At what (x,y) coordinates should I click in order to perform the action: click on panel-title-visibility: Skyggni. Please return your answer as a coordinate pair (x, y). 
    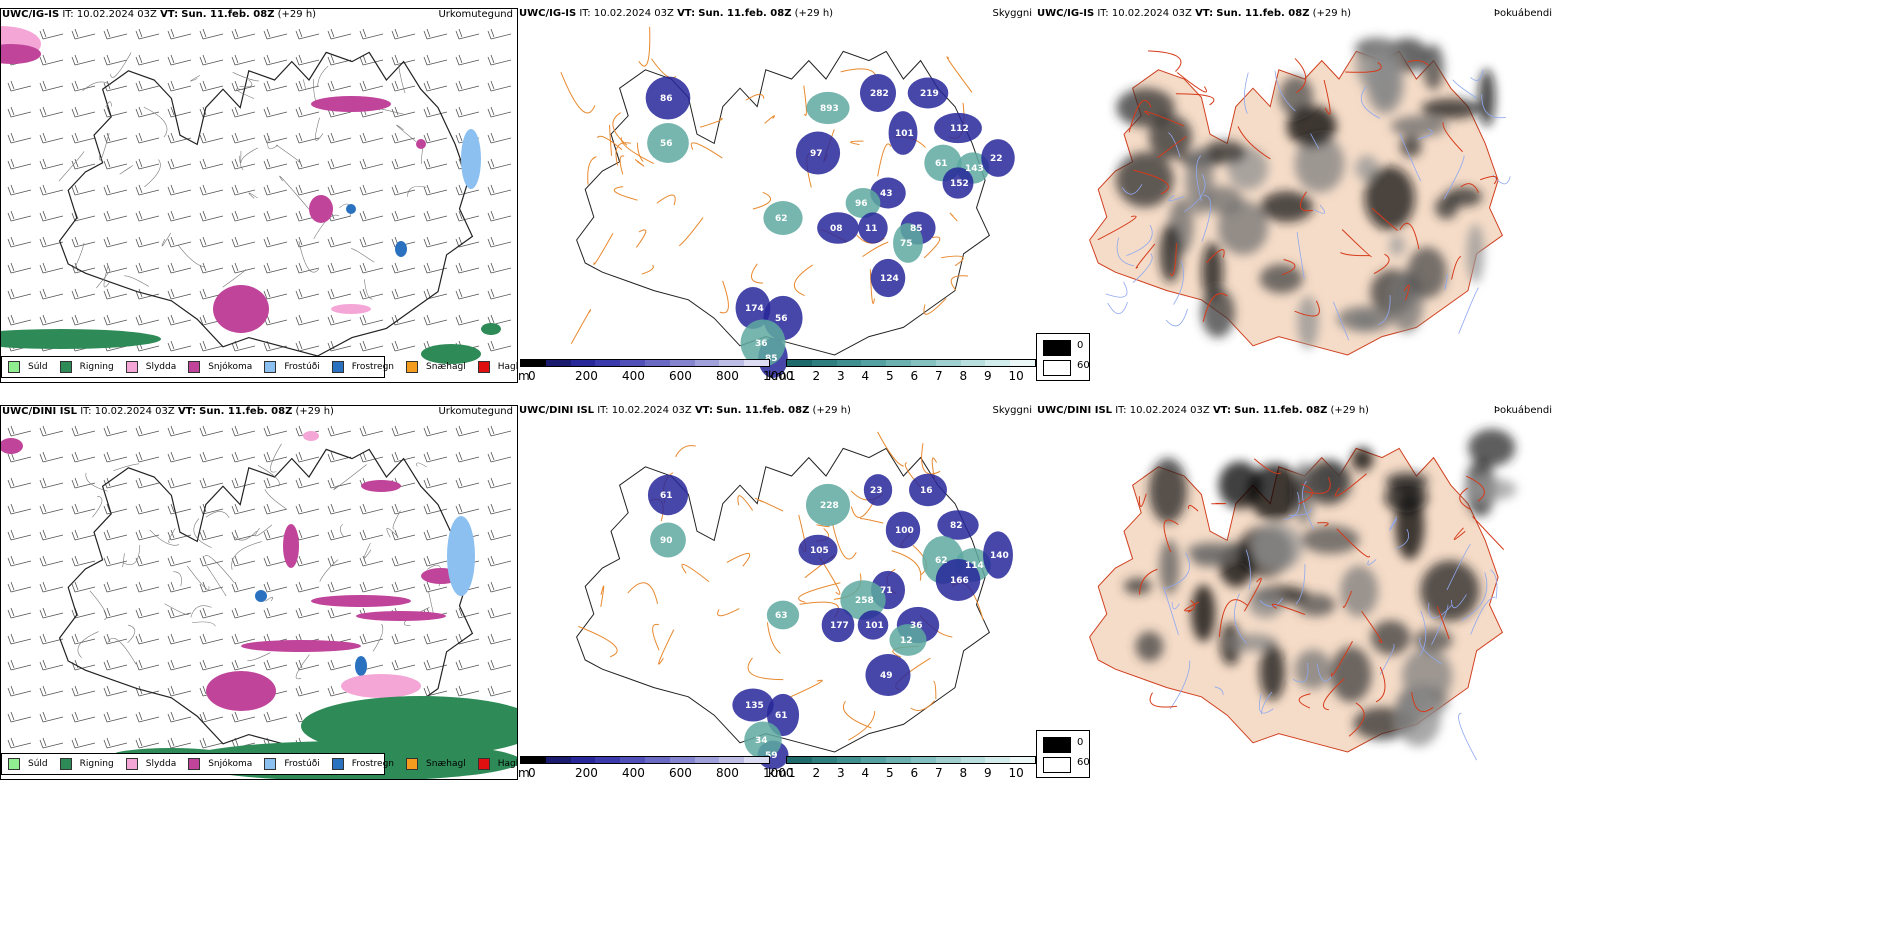
    Looking at the image, I should click on (1012, 410).